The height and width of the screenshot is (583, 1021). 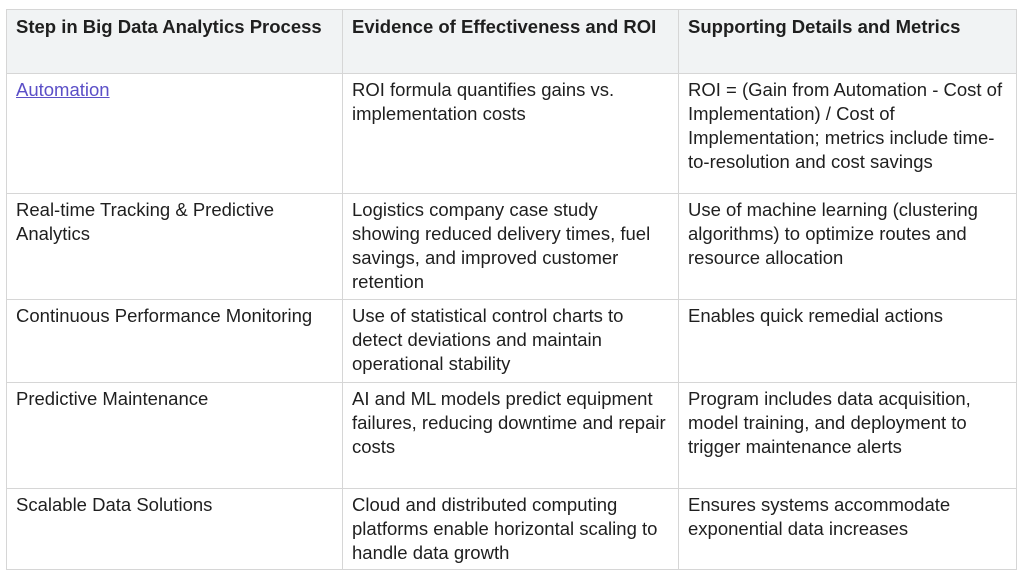 I want to click on column-header-details: Supporting Details and Metrics, so click(x=847, y=41).